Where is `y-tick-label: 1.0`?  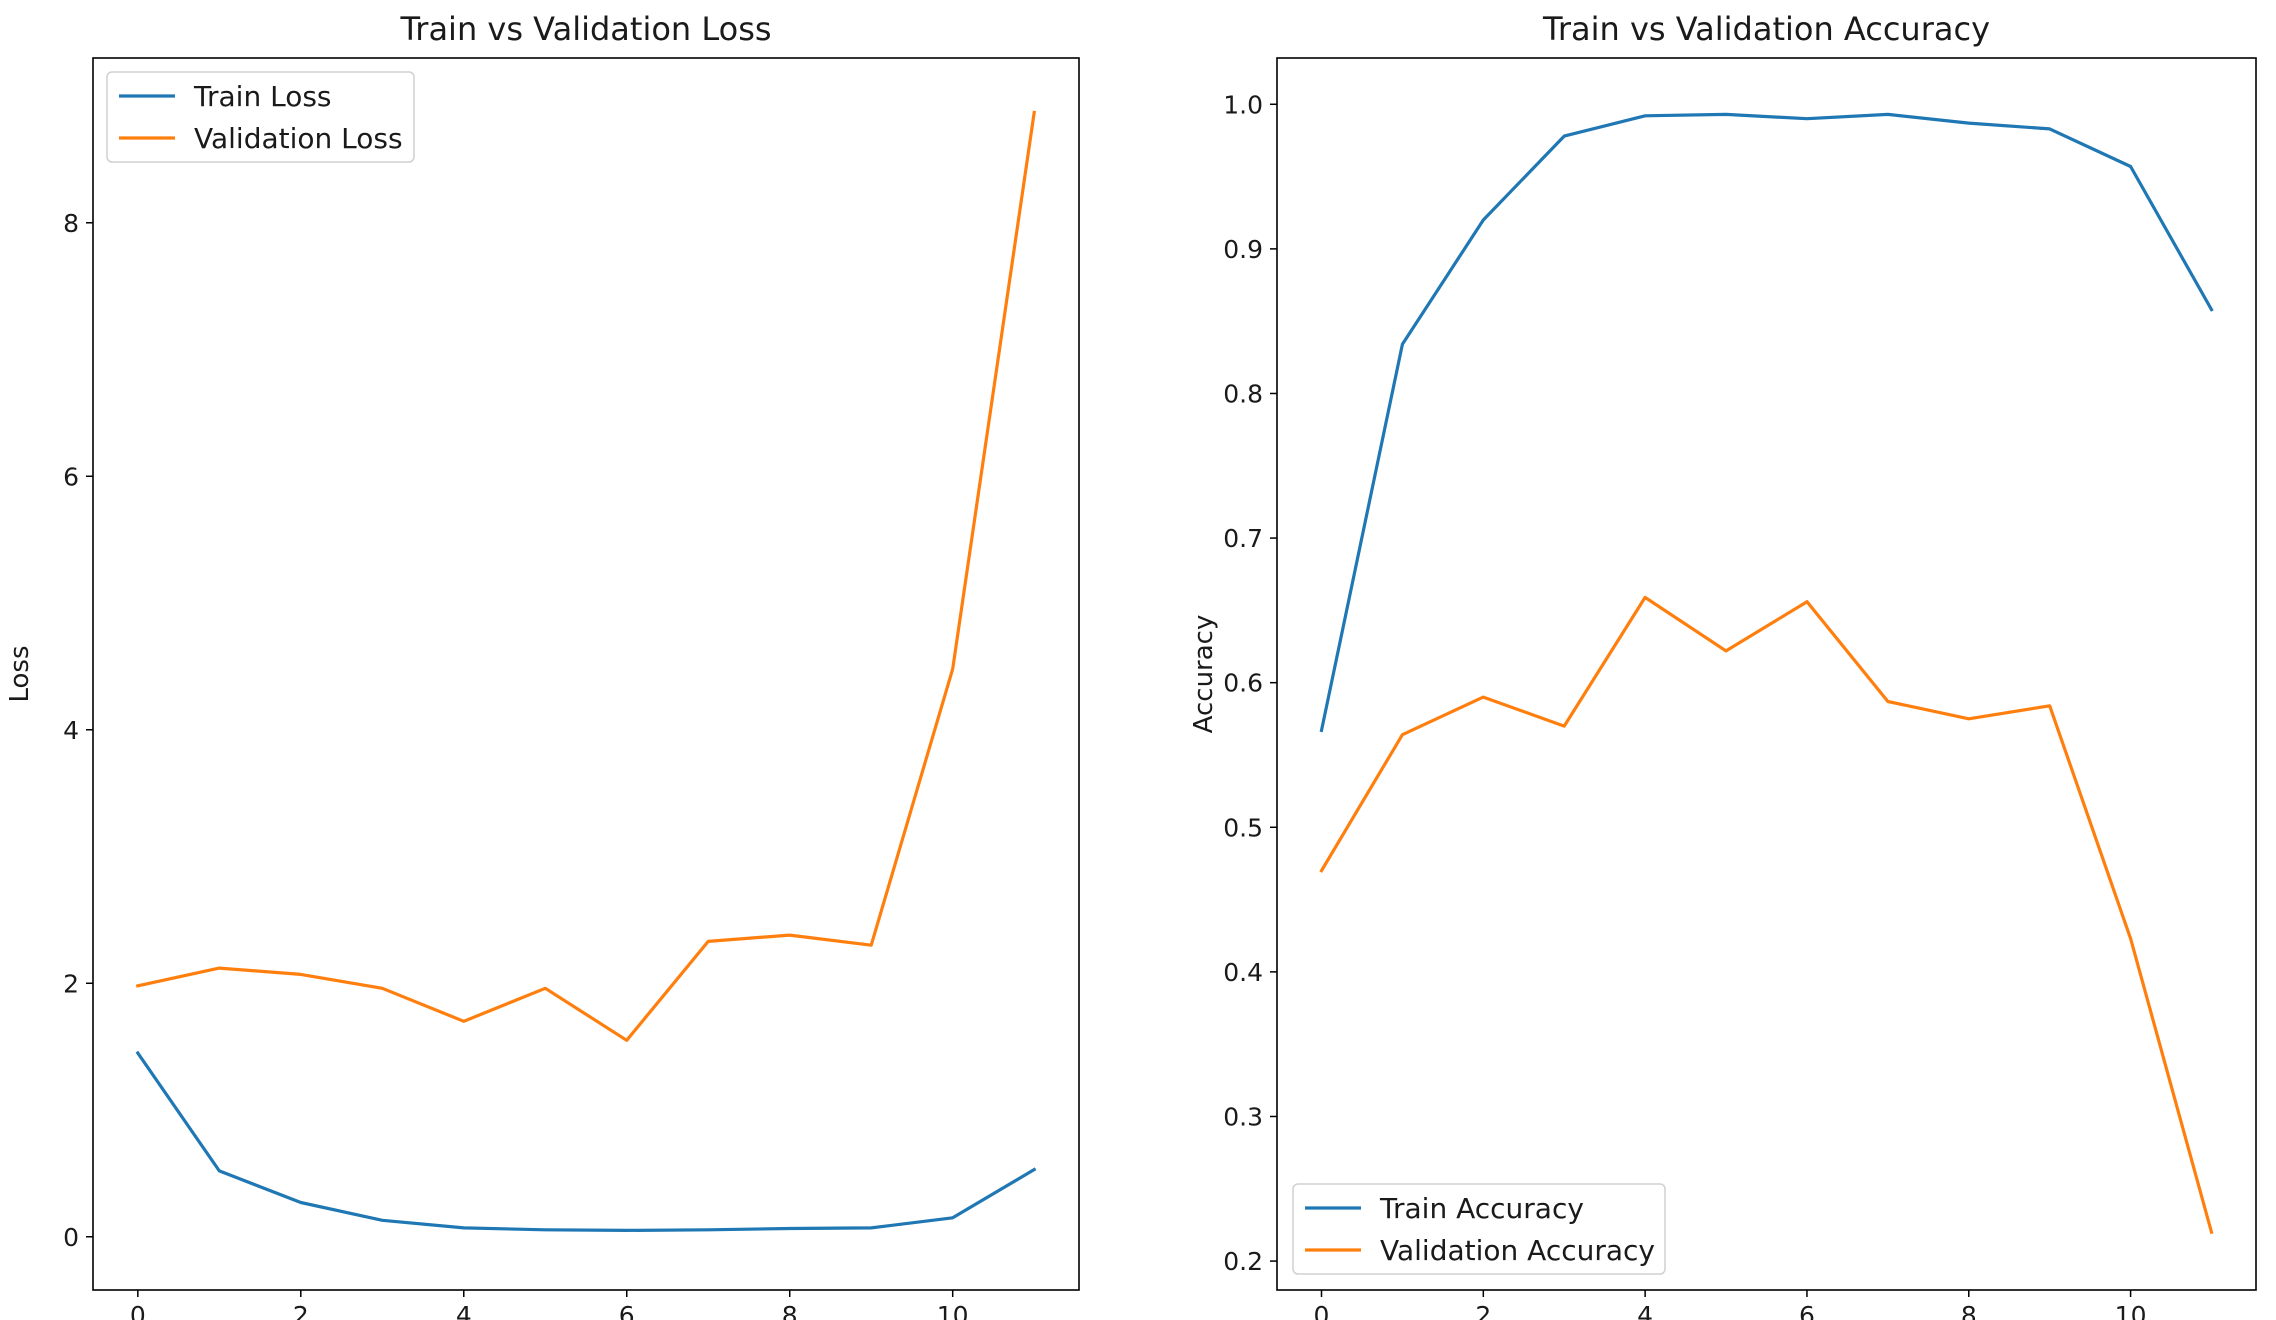 y-tick-label: 1.0 is located at coordinates (1243, 104).